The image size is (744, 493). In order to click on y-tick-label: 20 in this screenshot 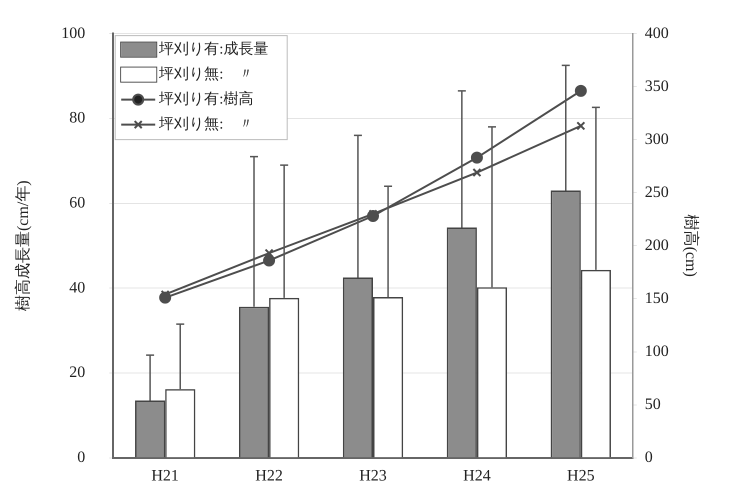, I will do `click(77, 373)`.